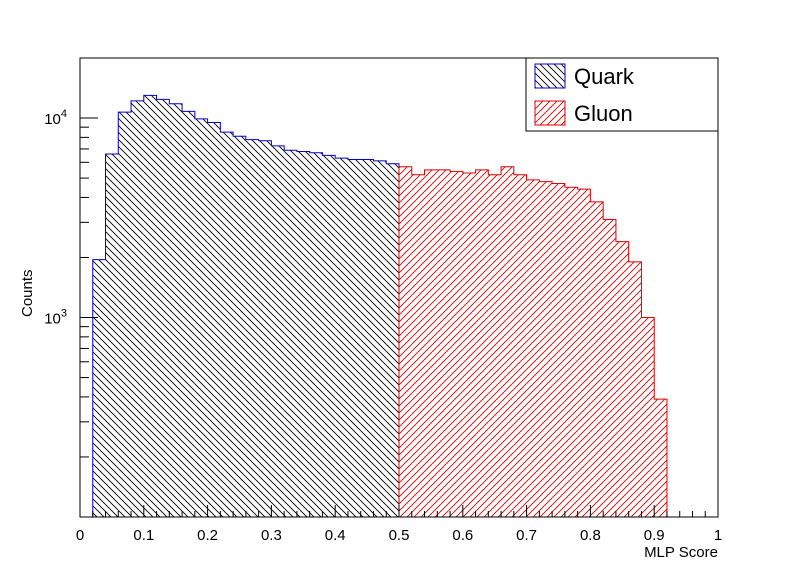 This screenshot has height=576, width=798. What do you see at coordinates (603, 113) in the screenshot?
I see `legend-label-gluon: Gluon` at bounding box center [603, 113].